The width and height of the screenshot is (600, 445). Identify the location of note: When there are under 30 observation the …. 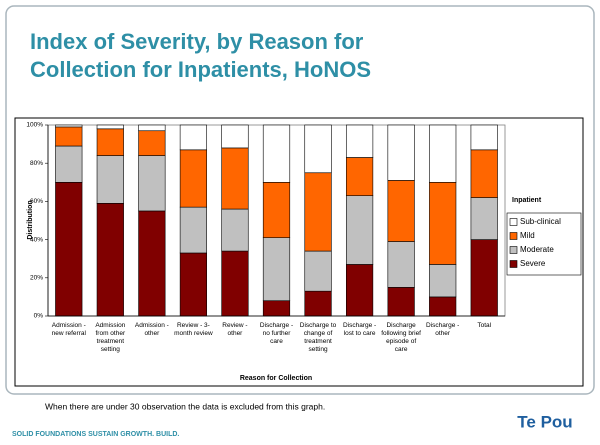
(185, 406).